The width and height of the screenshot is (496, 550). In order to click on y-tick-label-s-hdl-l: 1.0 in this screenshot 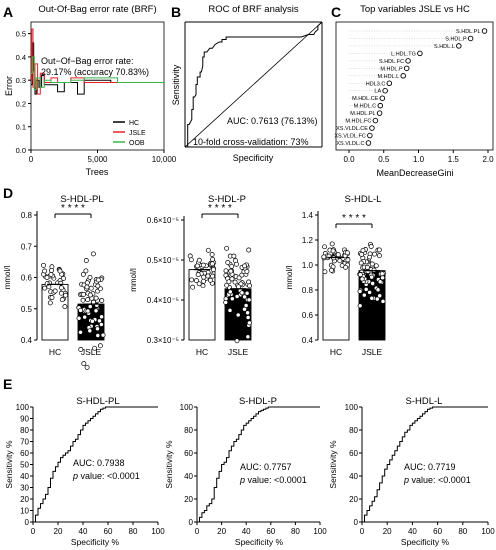, I will do `click(308, 265)`.